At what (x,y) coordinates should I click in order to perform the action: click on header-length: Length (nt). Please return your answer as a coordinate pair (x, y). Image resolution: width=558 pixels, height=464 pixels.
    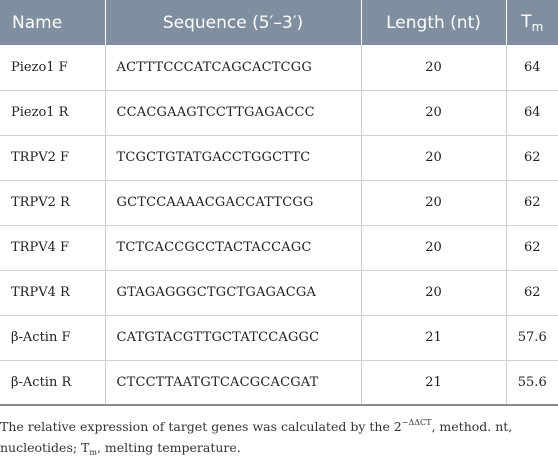
    Looking at the image, I should click on (434, 22).